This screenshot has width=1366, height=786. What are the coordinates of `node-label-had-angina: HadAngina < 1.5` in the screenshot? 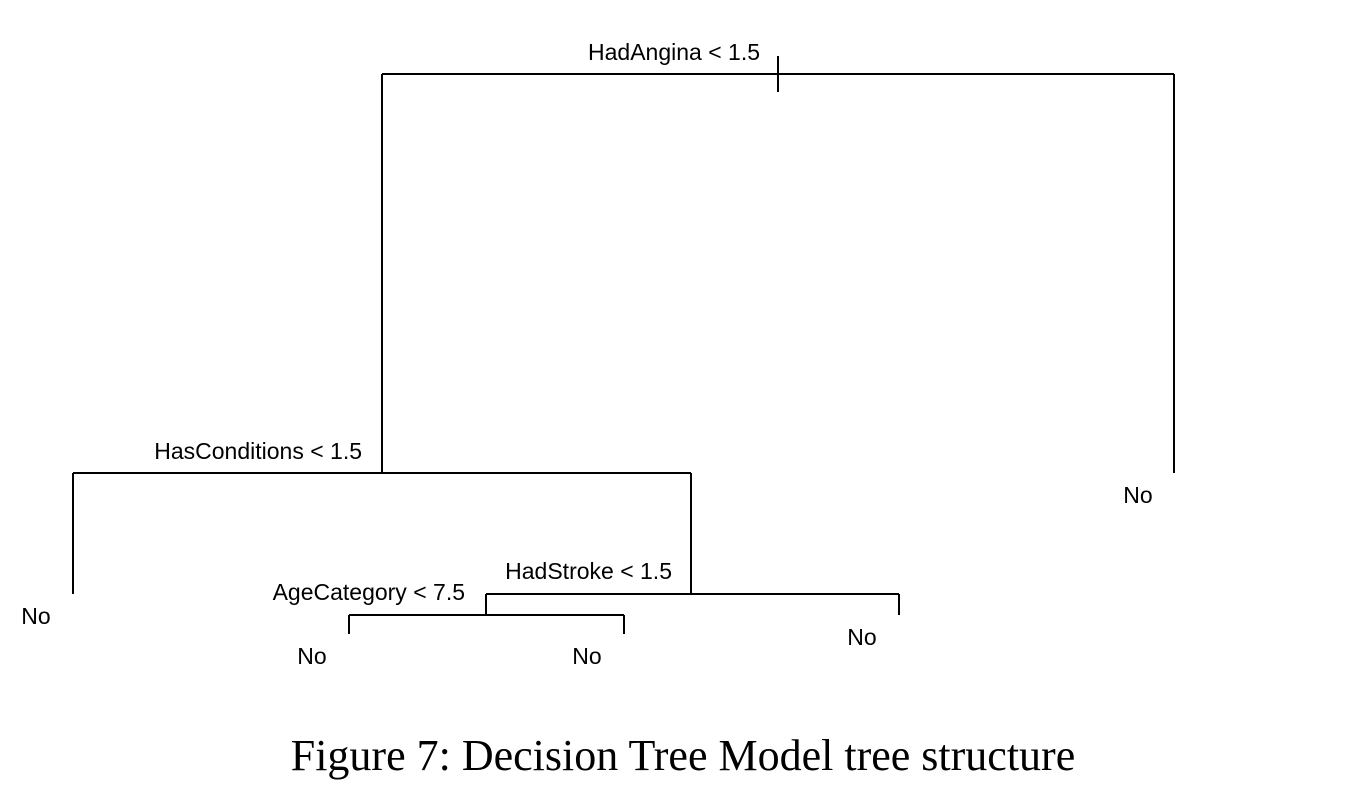 It's located at (674, 52).